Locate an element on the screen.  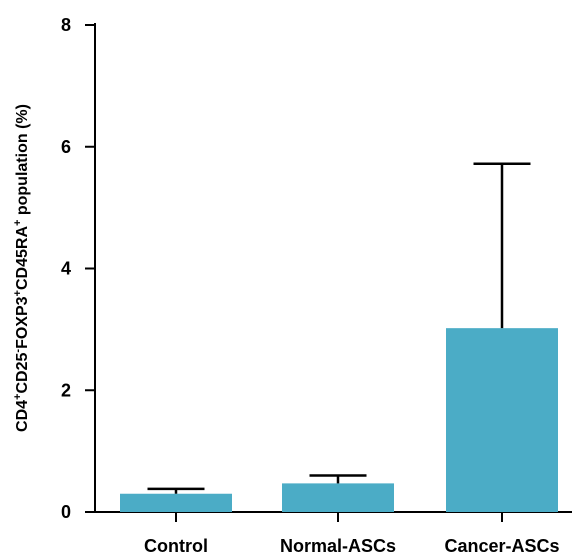
x-category-label: Cancer-ASCs is located at coordinates (501, 546).